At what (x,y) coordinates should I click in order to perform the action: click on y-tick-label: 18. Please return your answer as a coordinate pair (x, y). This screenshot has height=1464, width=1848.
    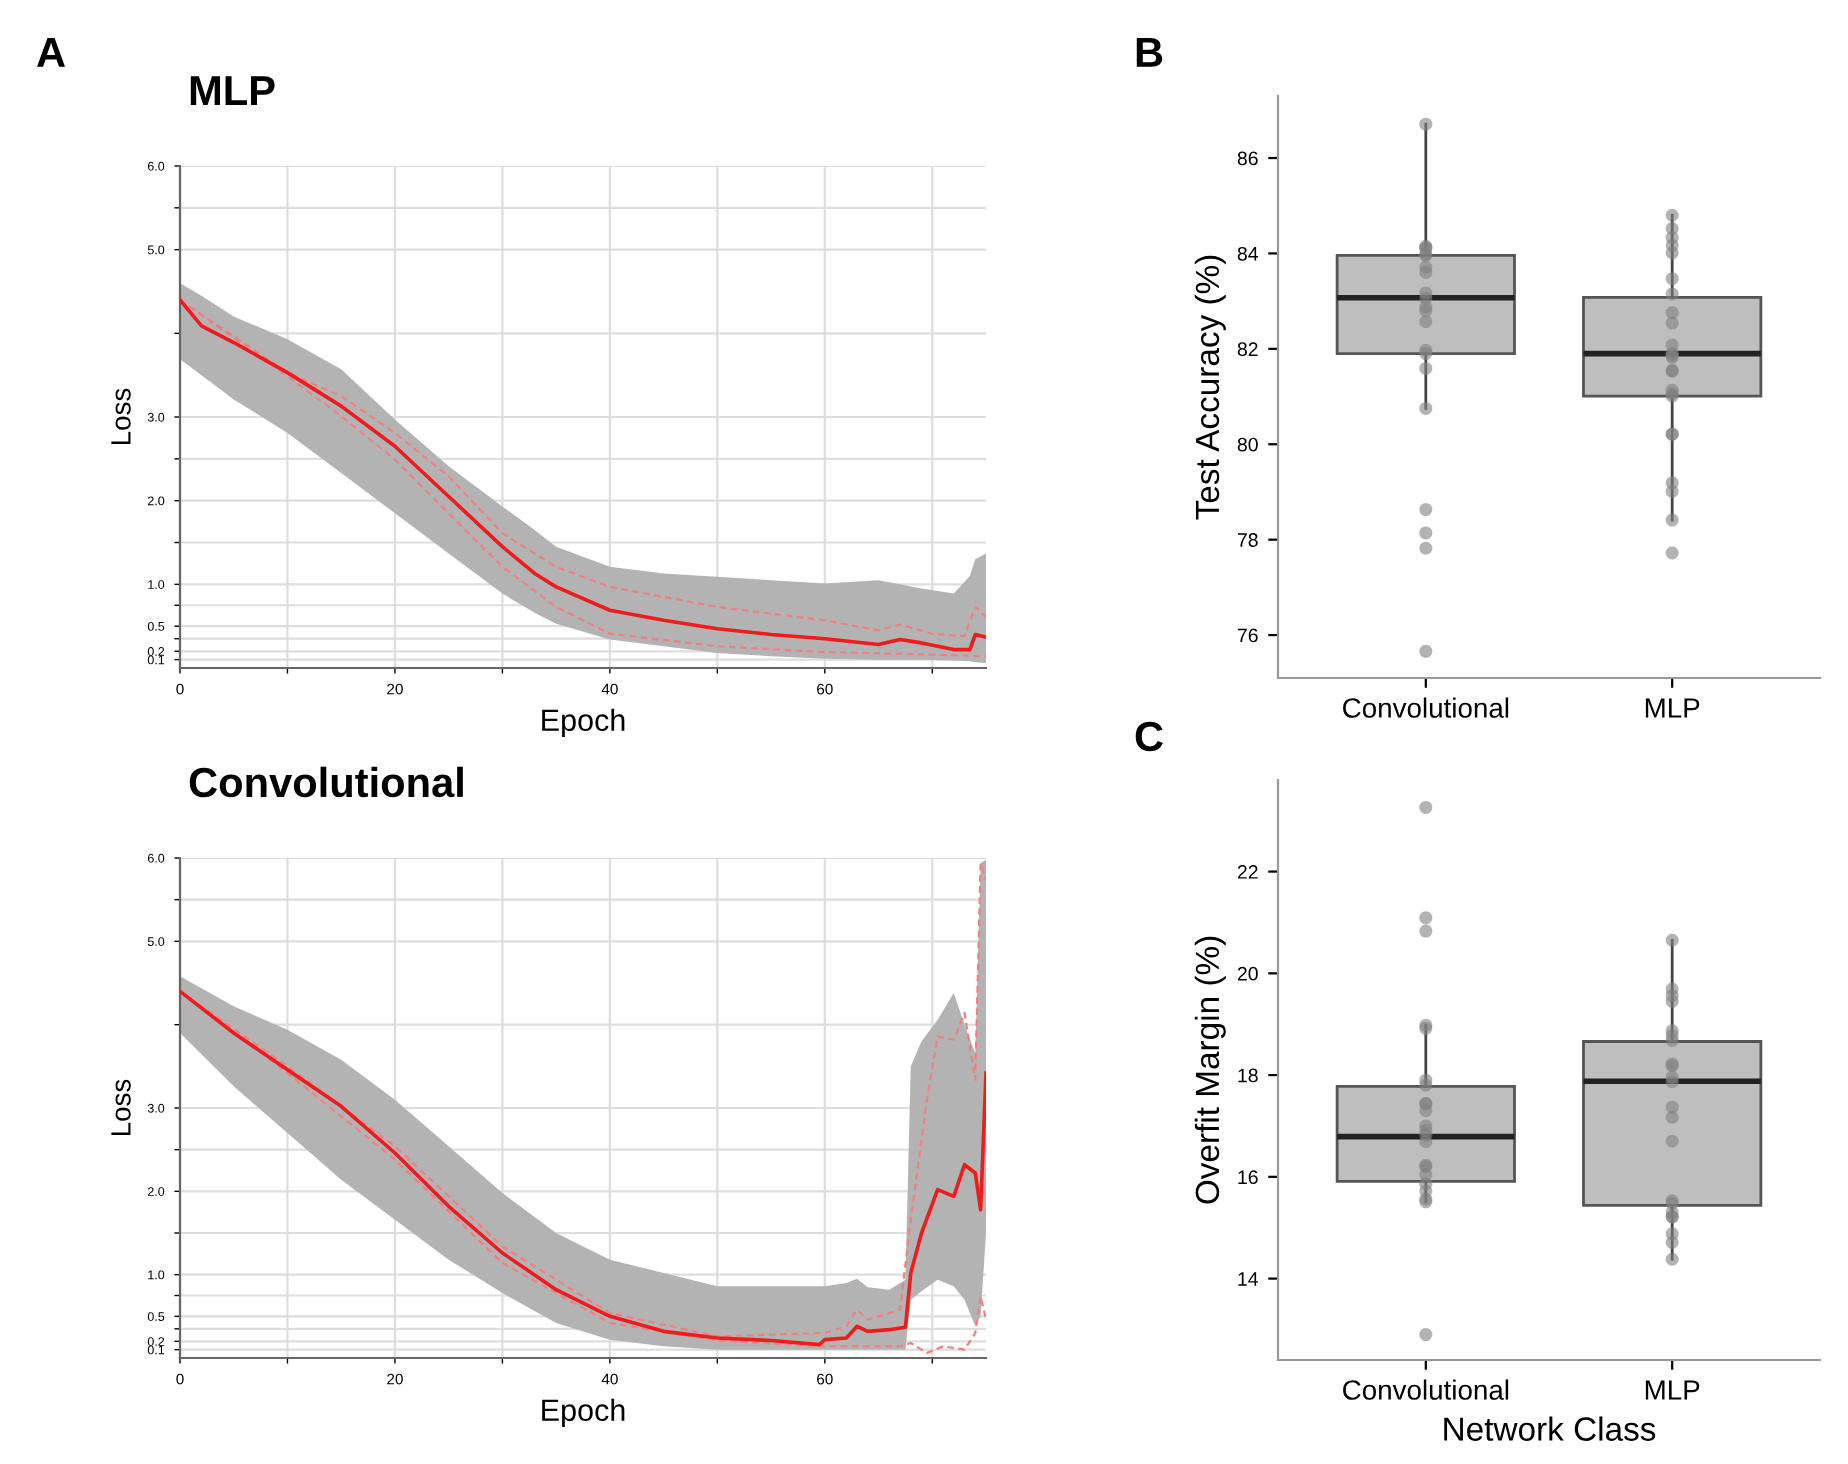
    Looking at the image, I should click on (1248, 1075).